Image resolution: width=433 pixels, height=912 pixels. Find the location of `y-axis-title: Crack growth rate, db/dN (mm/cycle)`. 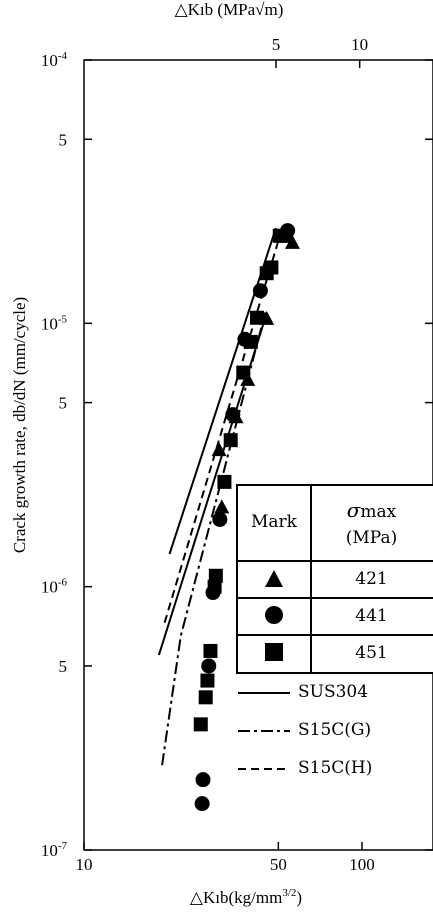

y-axis-title: Crack growth rate, db/dN (mm/cycle) is located at coordinates (19, 425).